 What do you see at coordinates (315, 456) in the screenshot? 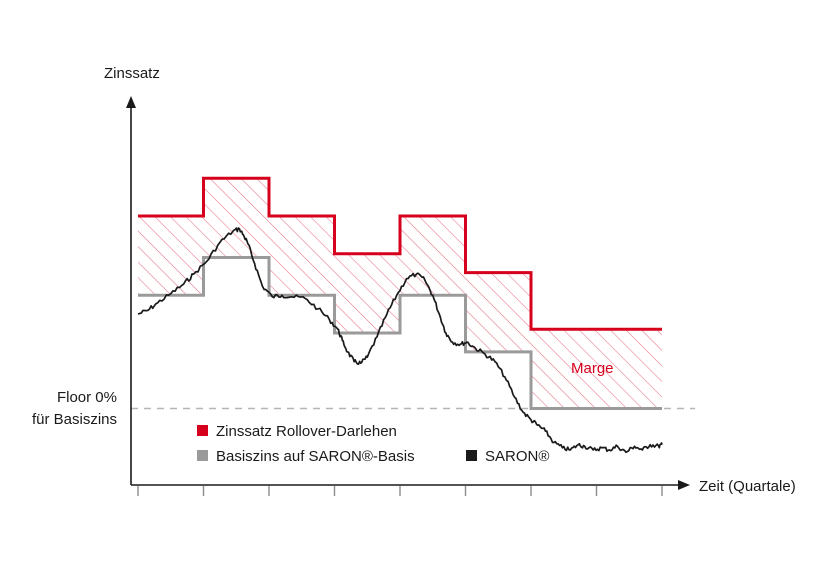
I see `legend-label: Basiszins auf SARON®-Basis` at bounding box center [315, 456].